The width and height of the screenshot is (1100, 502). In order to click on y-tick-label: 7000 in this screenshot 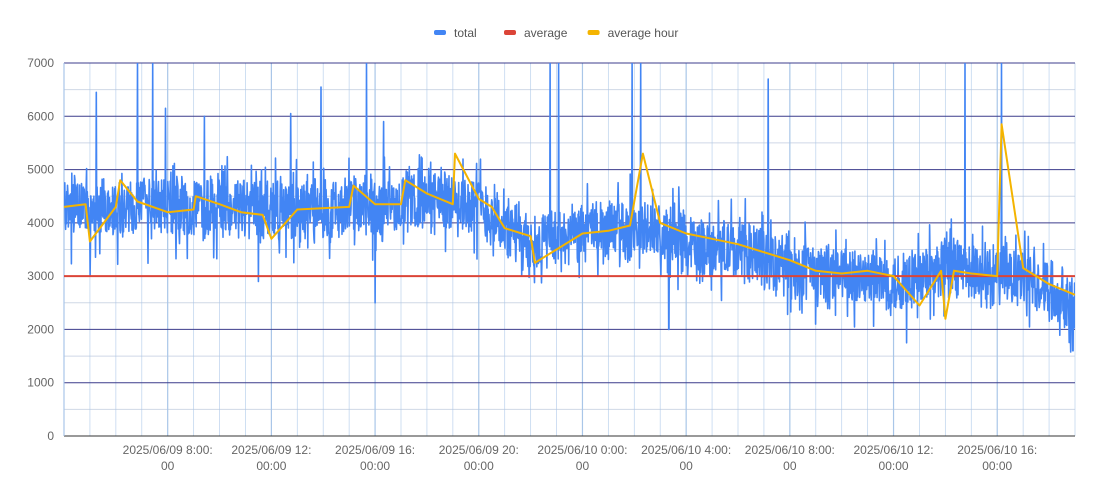, I will do `click(40, 63)`.